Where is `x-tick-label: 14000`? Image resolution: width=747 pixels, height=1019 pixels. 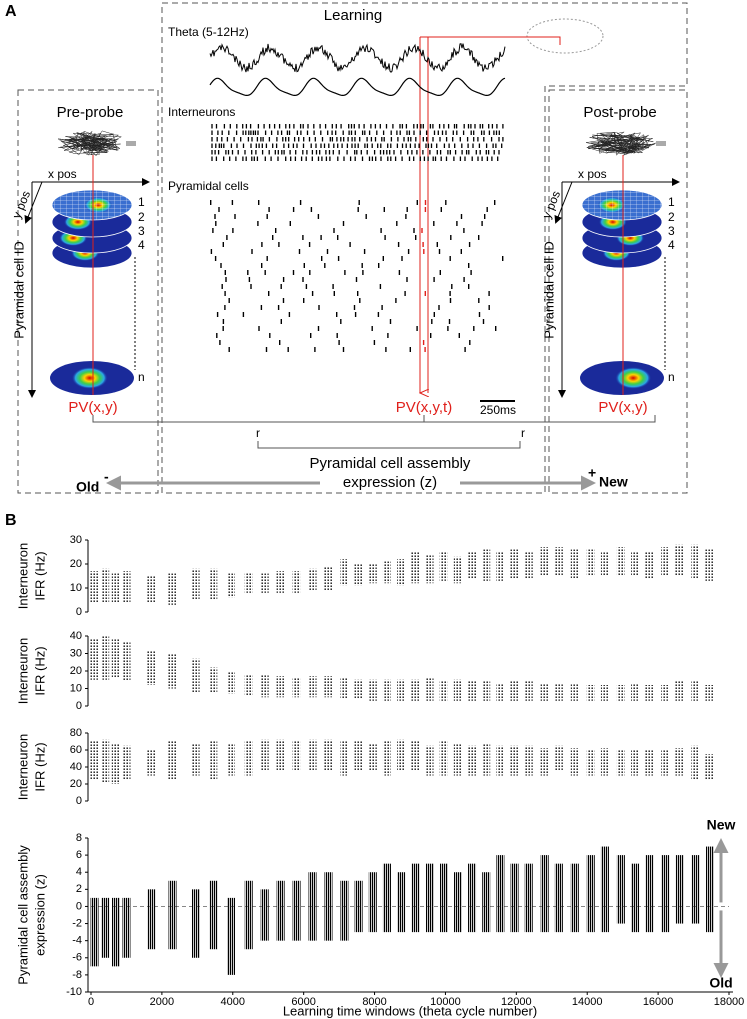
x-tick-label: 14000 is located at coordinates (587, 1002).